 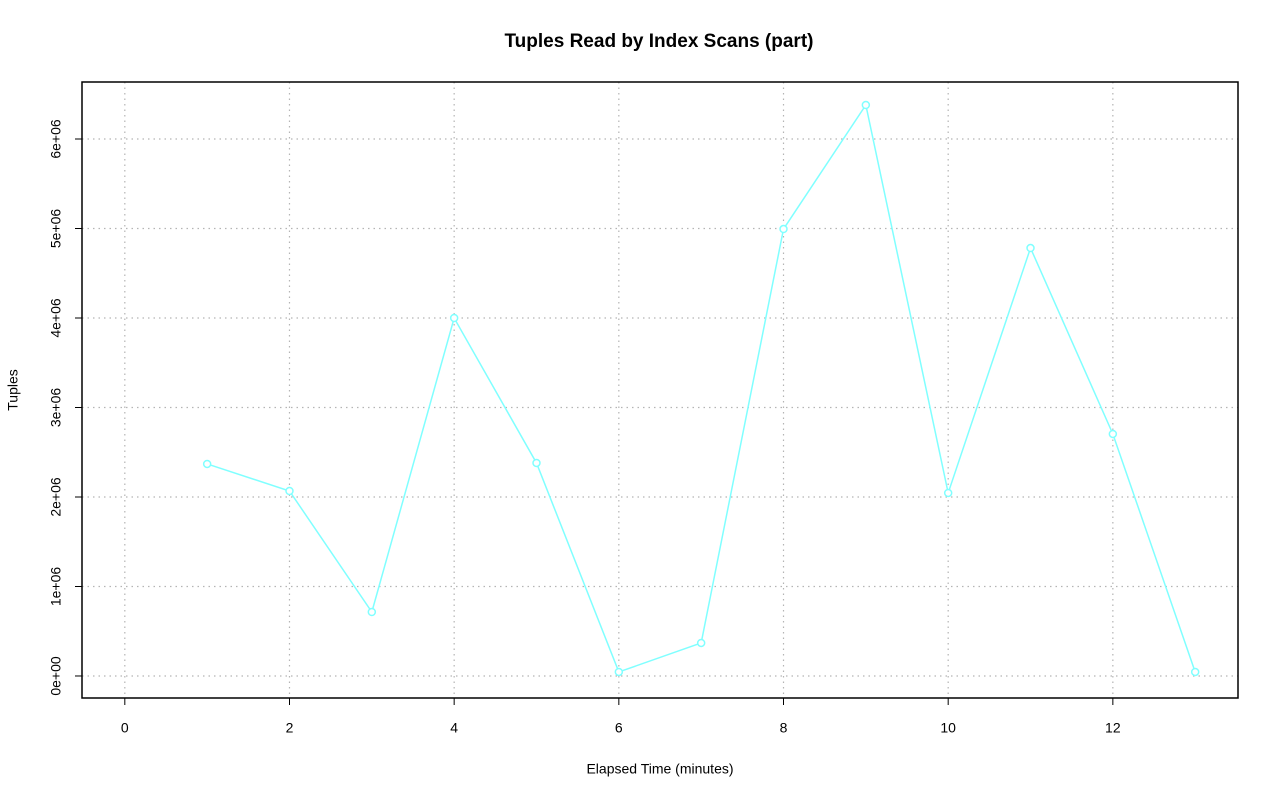 I want to click on x-tick-label: 12, so click(x=1113, y=728).